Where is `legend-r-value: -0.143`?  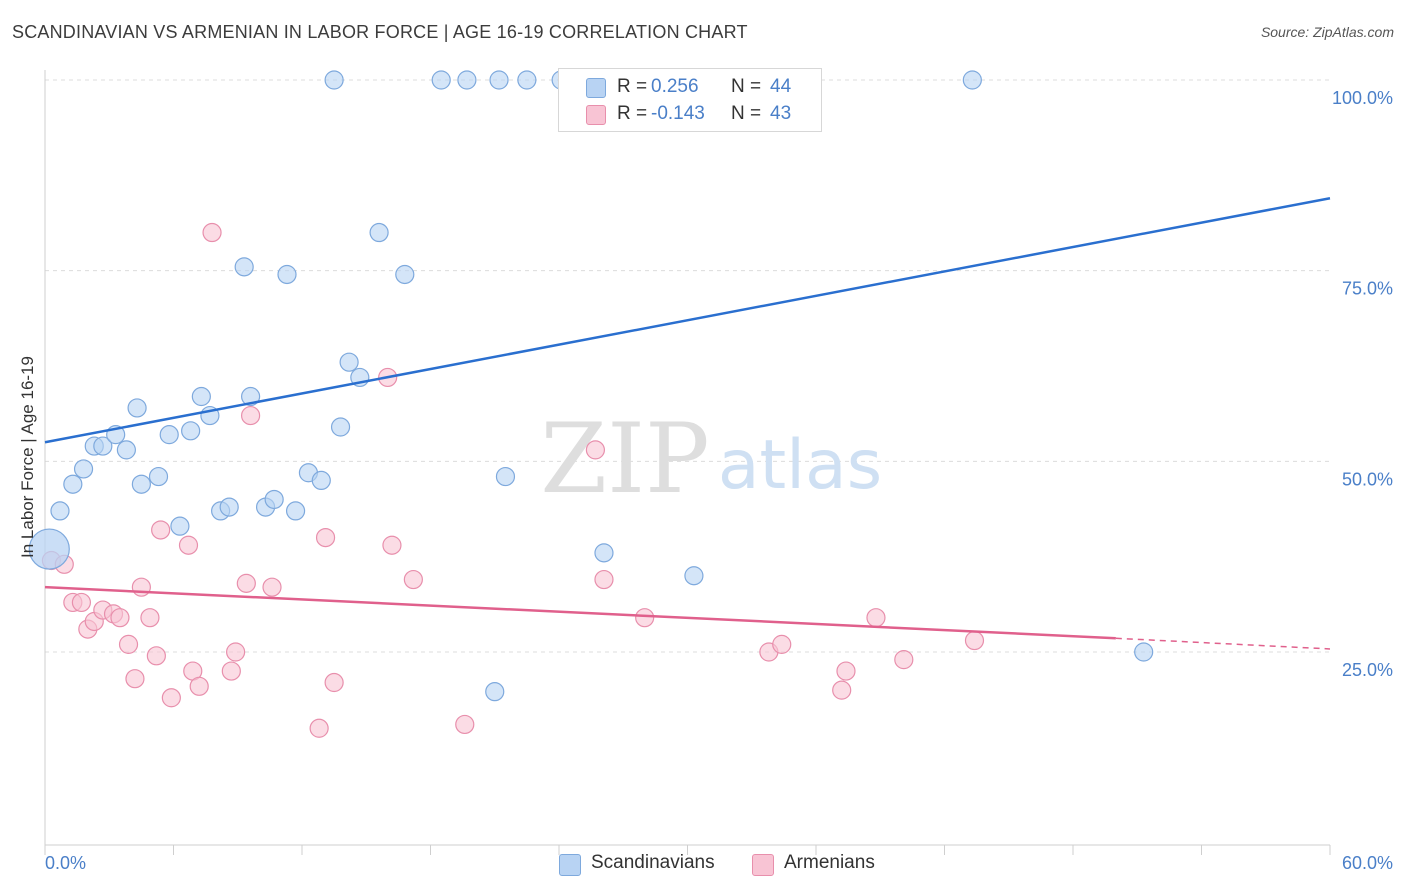
legend-r-value: -0.143 is located at coordinates (678, 113).